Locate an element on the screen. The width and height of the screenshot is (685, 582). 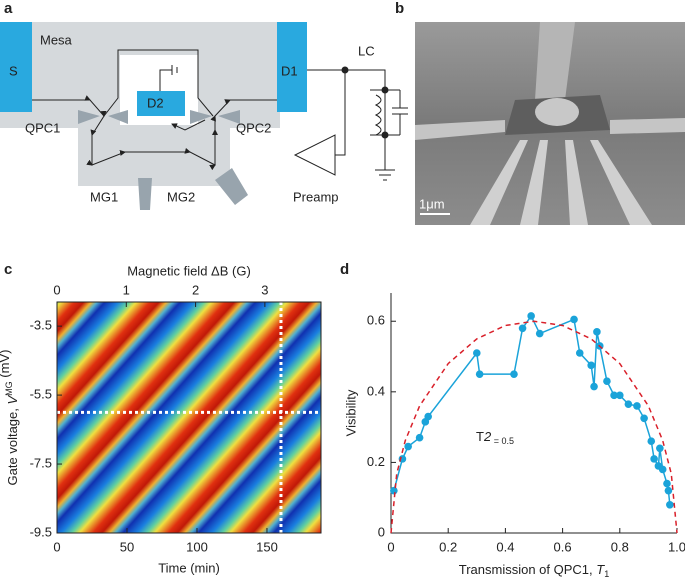
x-tick-label: 100 is located at coordinates (197, 546).